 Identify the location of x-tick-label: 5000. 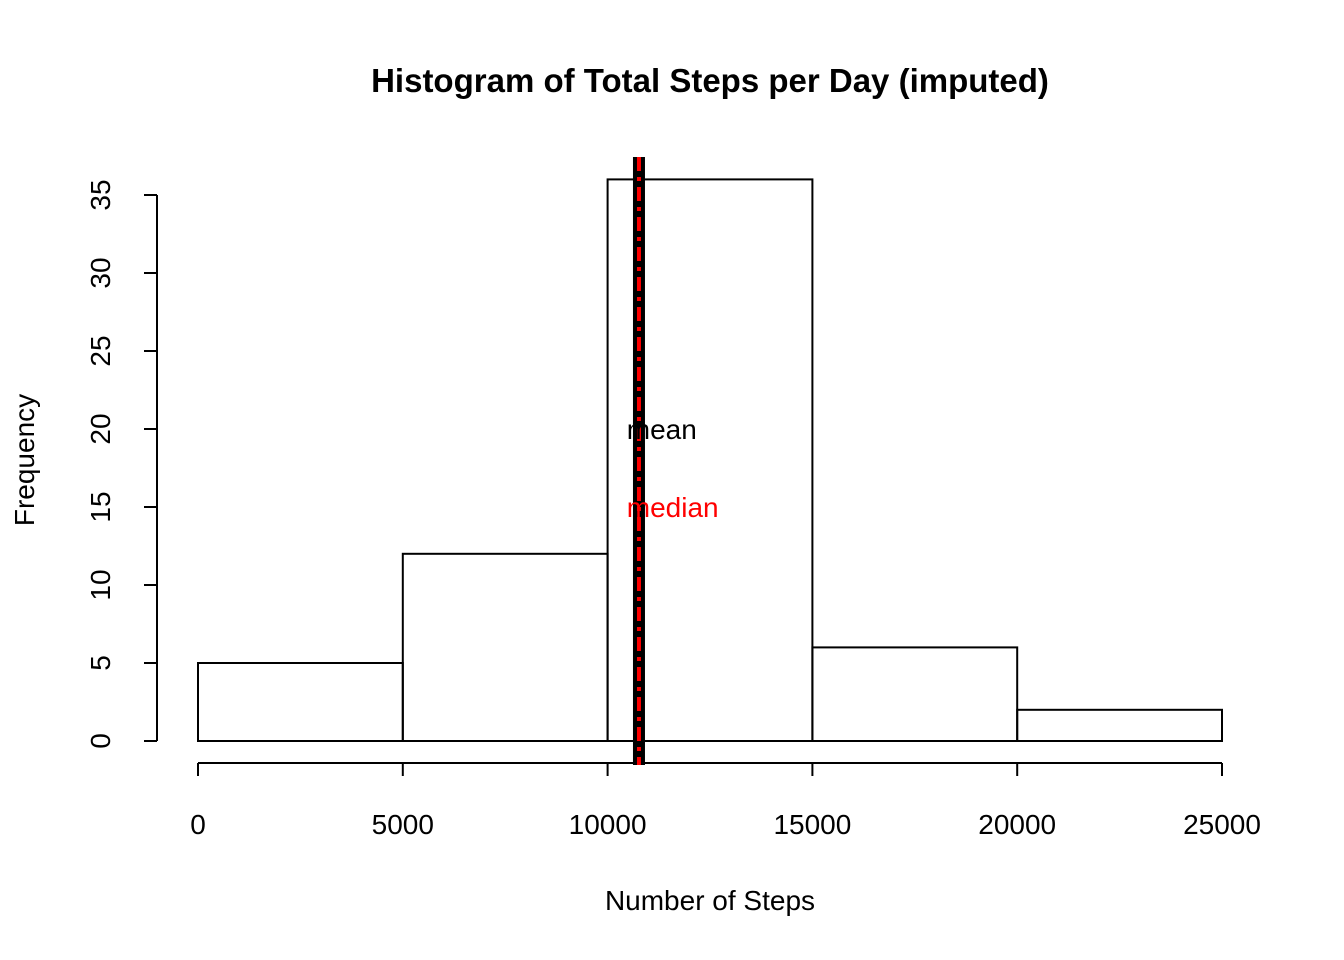
(403, 824).